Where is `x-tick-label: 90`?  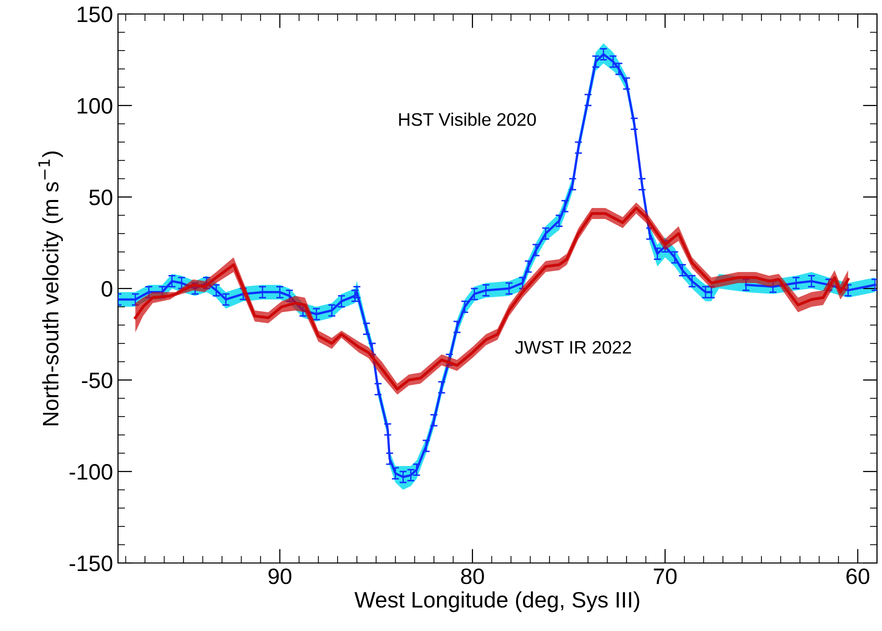 x-tick-label: 90 is located at coordinates (280, 576).